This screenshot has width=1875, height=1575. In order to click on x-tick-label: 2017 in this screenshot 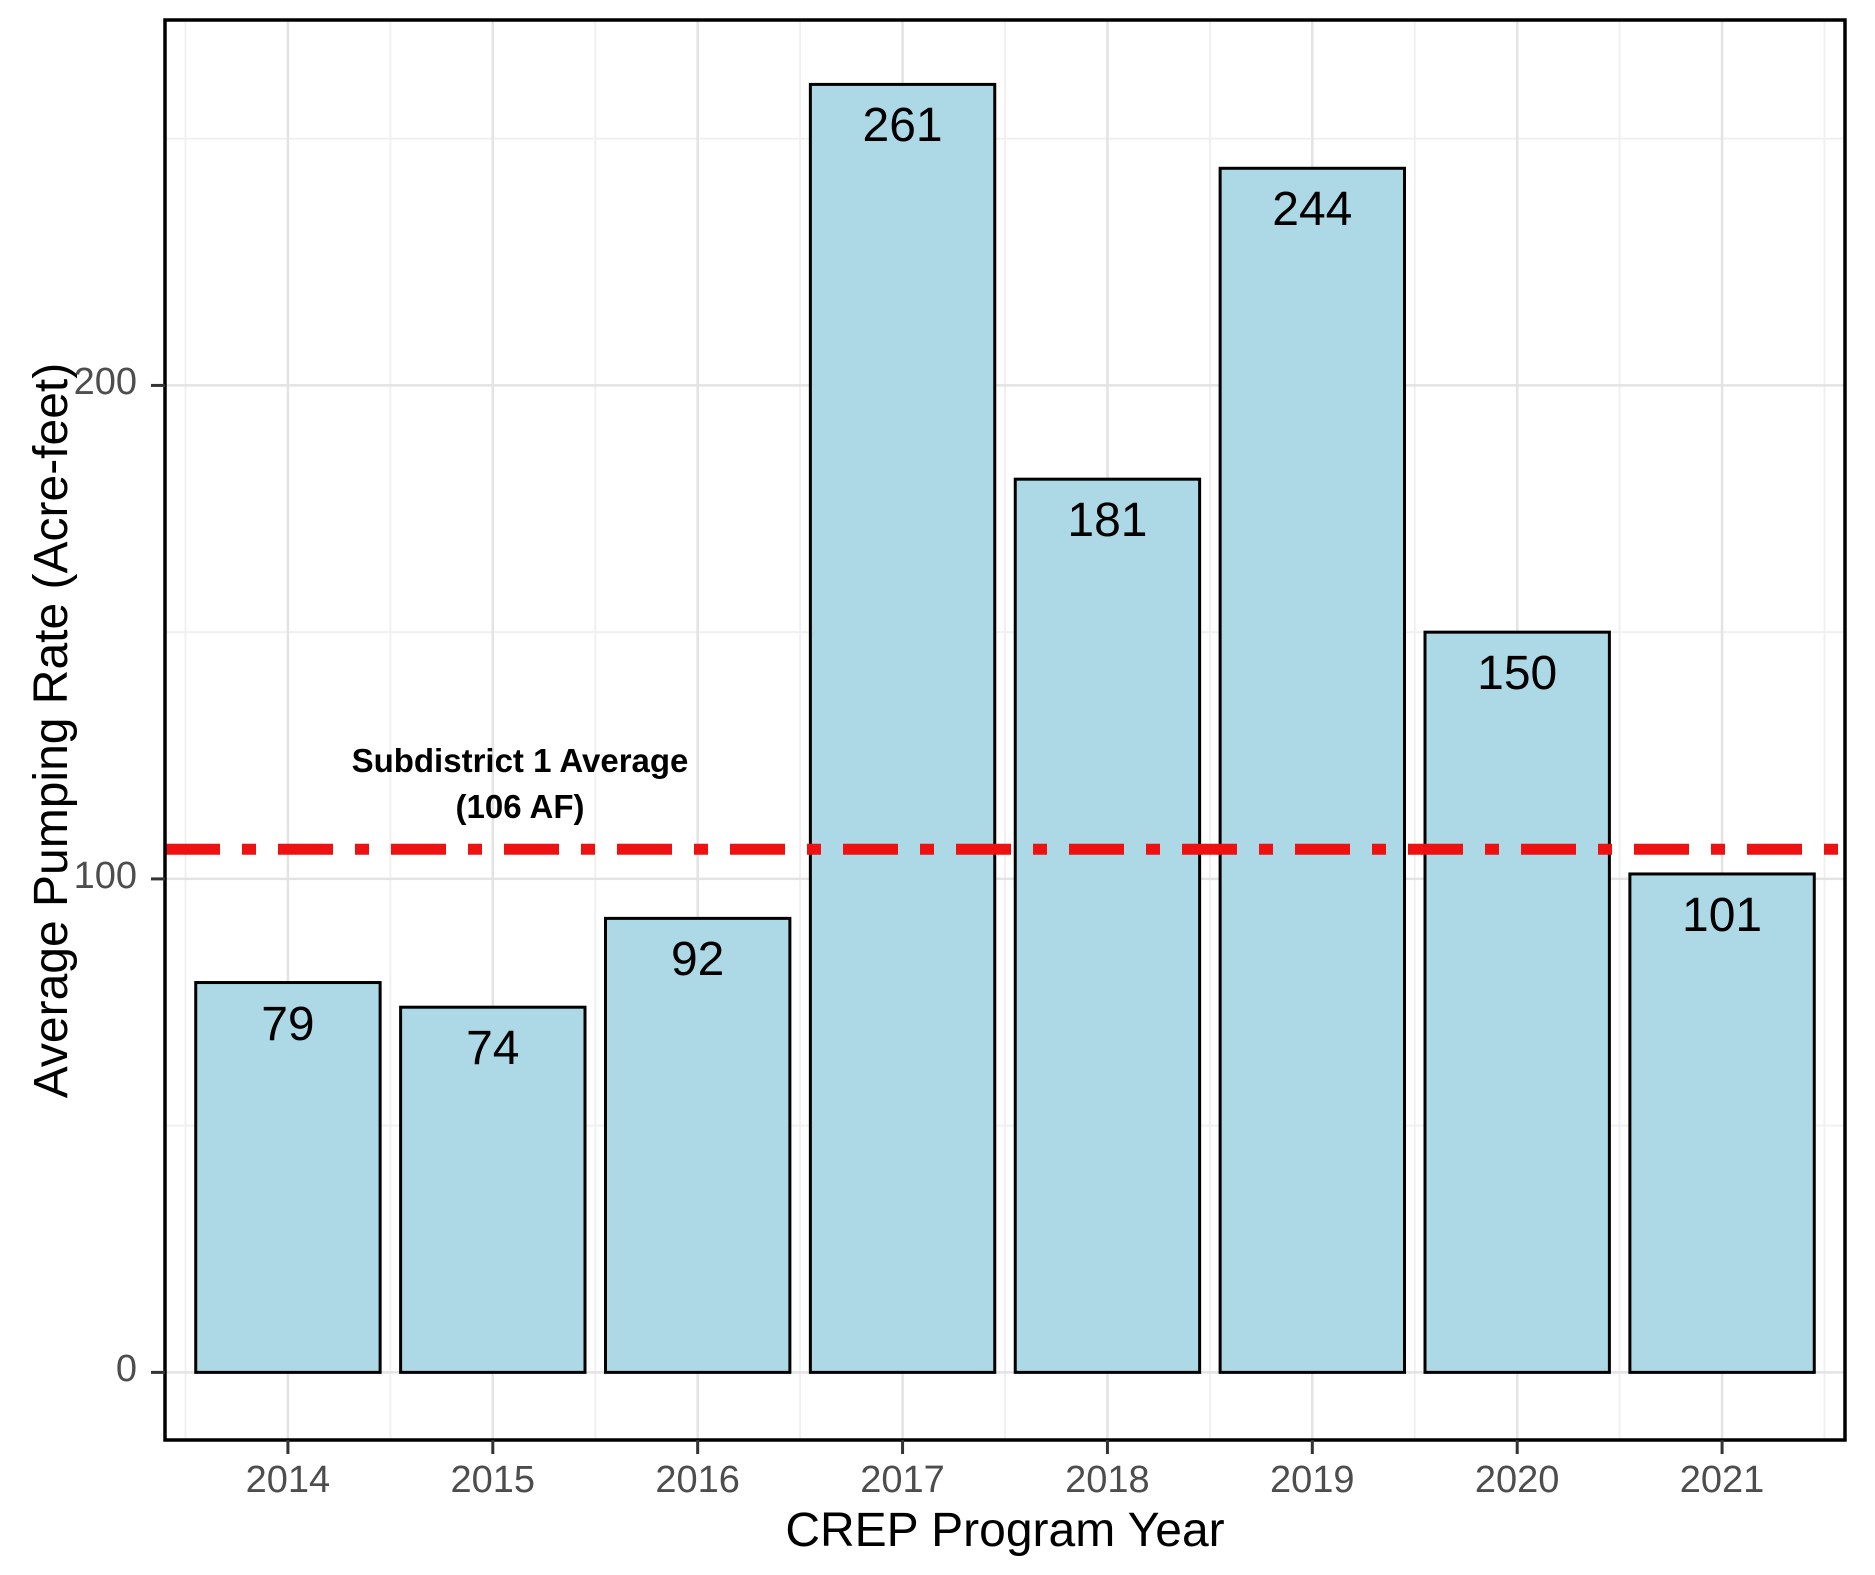, I will do `click(902, 1480)`.